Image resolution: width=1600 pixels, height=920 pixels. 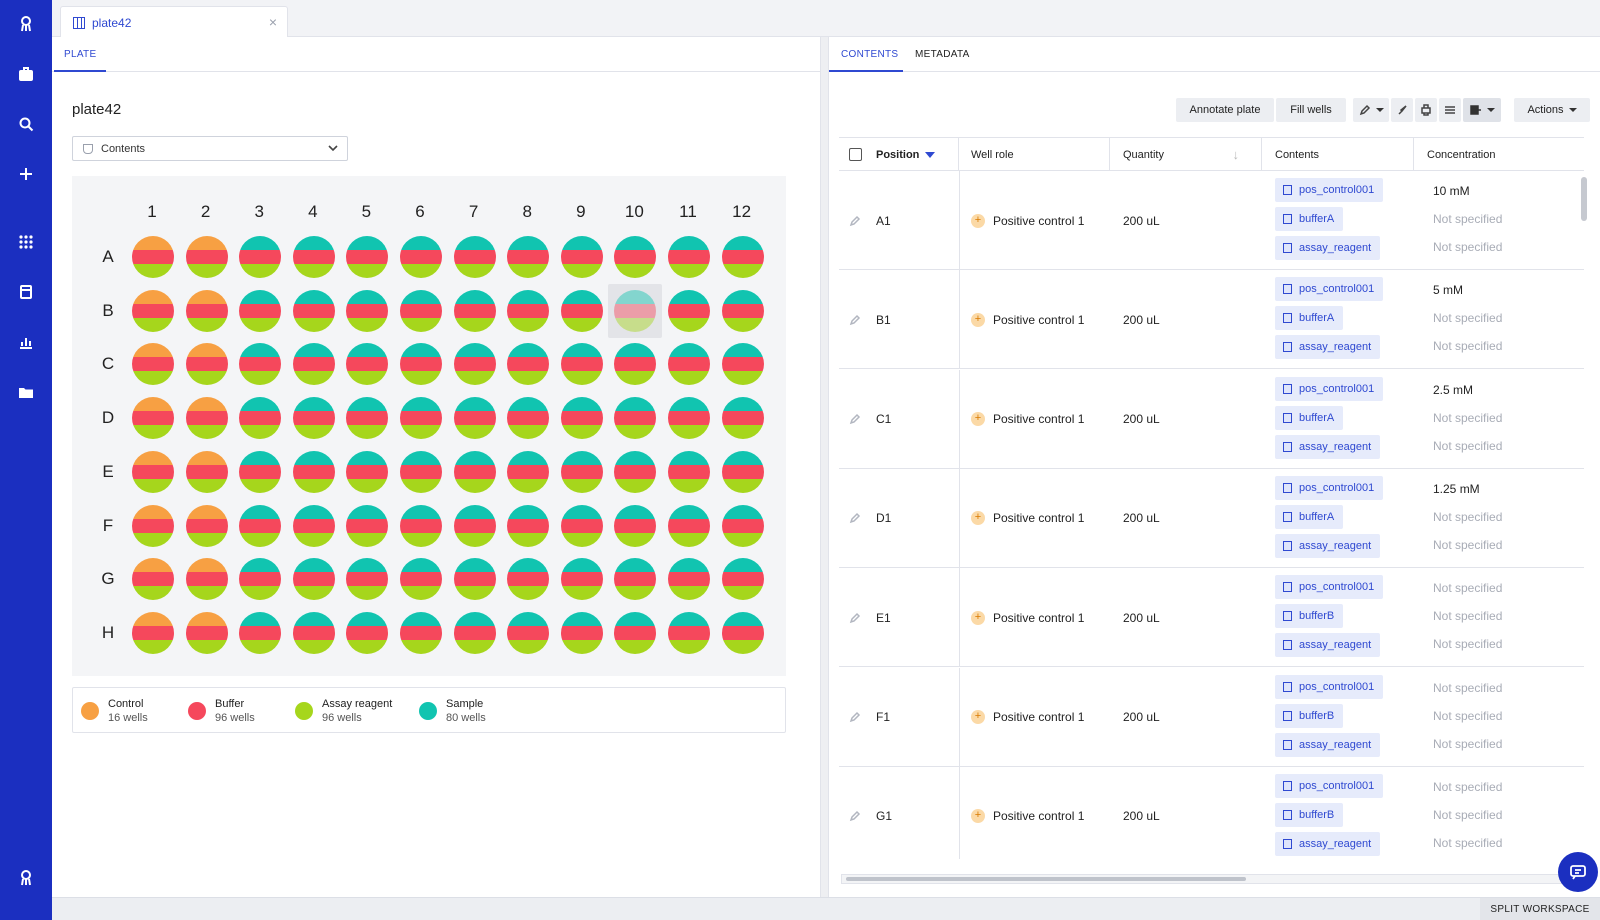 What do you see at coordinates (742, 211) in the screenshot?
I see `plate-column-label: 12` at bounding box center [742, 211].